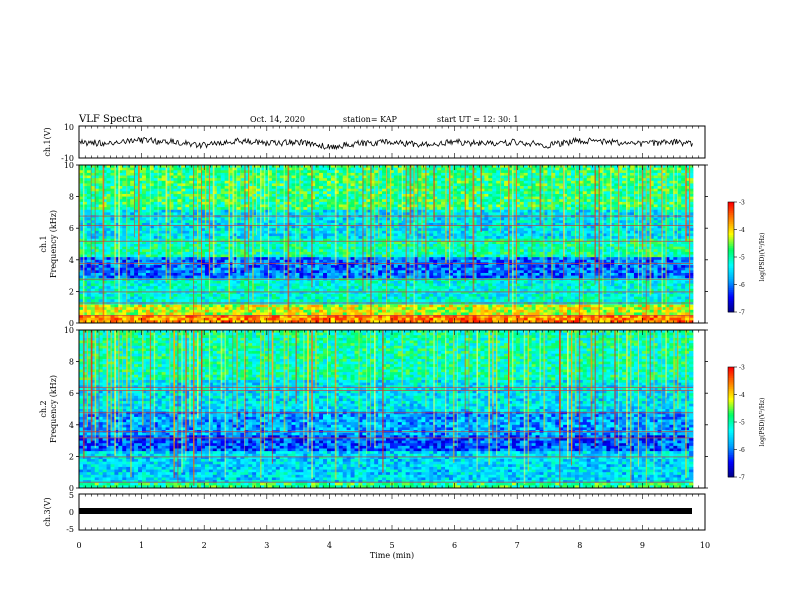 This screenshot has width=792, height=612. What do you see at coordinates (53, 409) in the screenshot?
I see `ch2-ylabel-line2: Frequency (kHz)` at bounding box center [53, 409].